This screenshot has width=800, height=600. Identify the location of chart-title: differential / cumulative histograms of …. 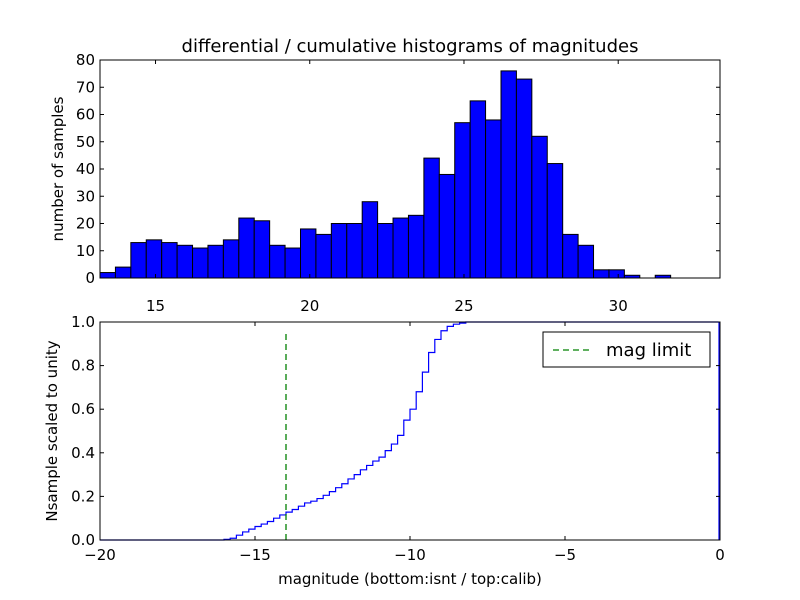
(410, 46).